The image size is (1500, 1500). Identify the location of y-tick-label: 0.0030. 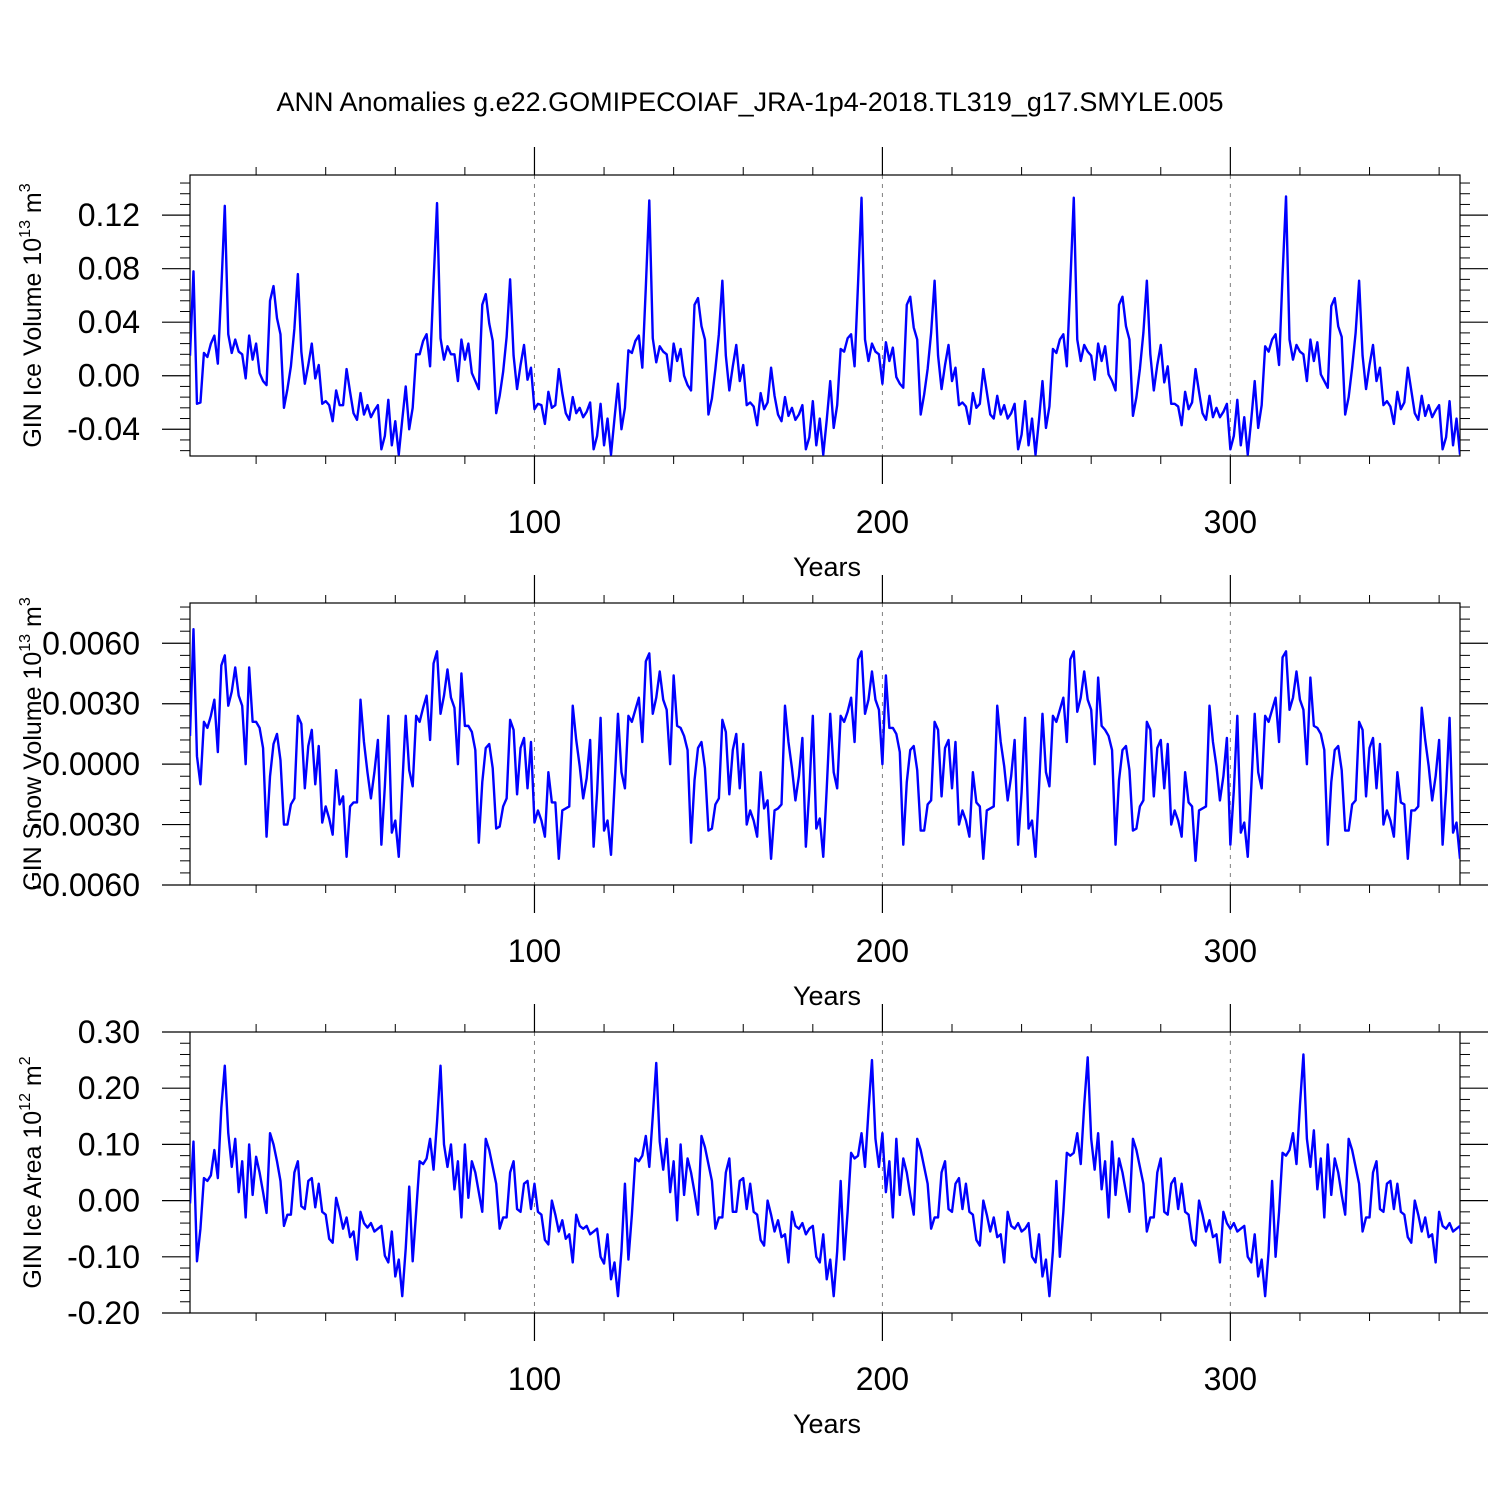
(91, 704).